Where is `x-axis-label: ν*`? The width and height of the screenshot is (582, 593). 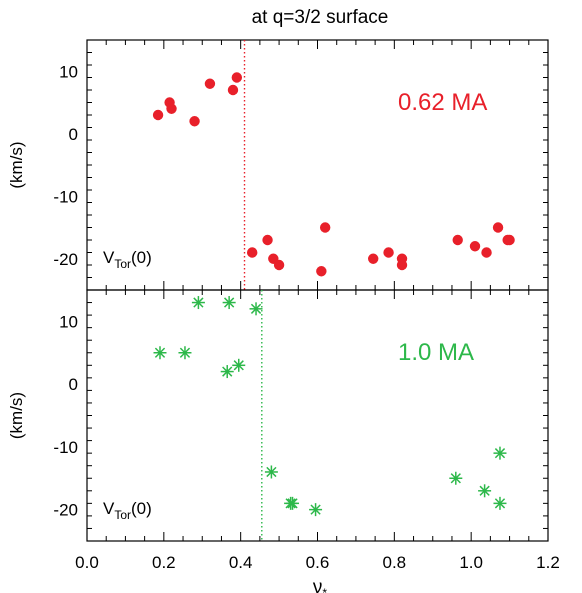 x-axis-label: ν* is located at coordinates (320, 585).